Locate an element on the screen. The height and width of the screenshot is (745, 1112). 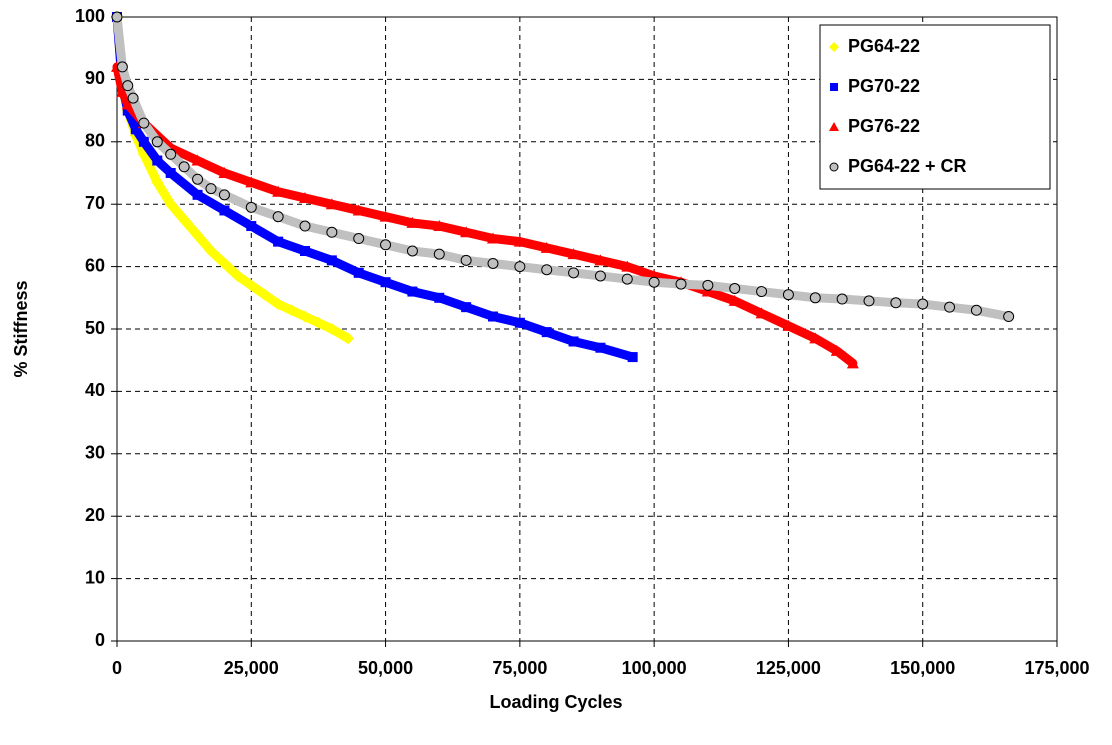
legend-label: PG64-22 + CR is located at coordinates (907, 166).